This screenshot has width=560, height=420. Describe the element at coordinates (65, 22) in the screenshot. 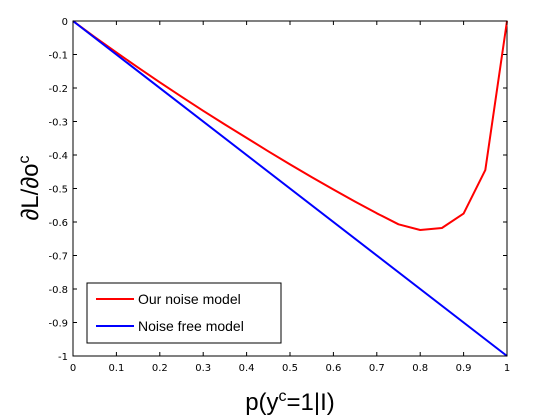

I see `y-tick-label: 0` at that location.